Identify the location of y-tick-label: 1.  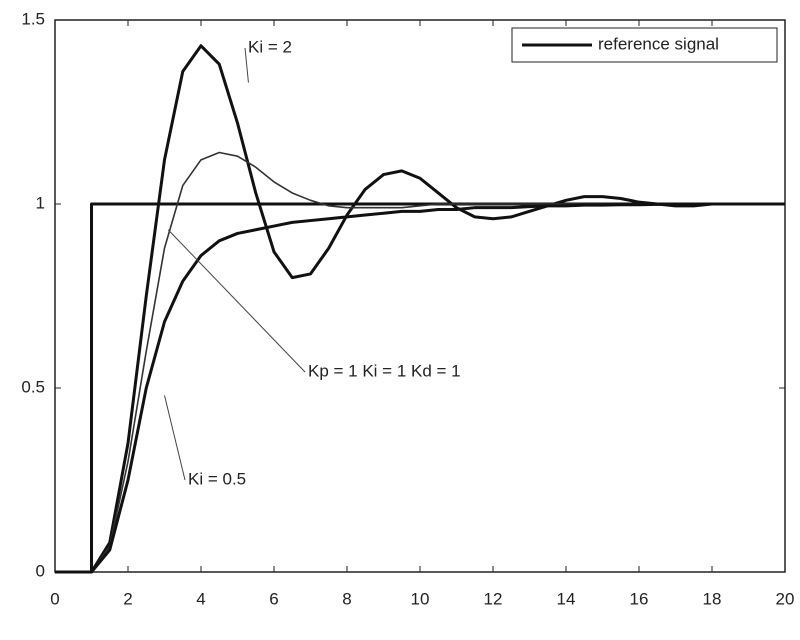
(40, 202).